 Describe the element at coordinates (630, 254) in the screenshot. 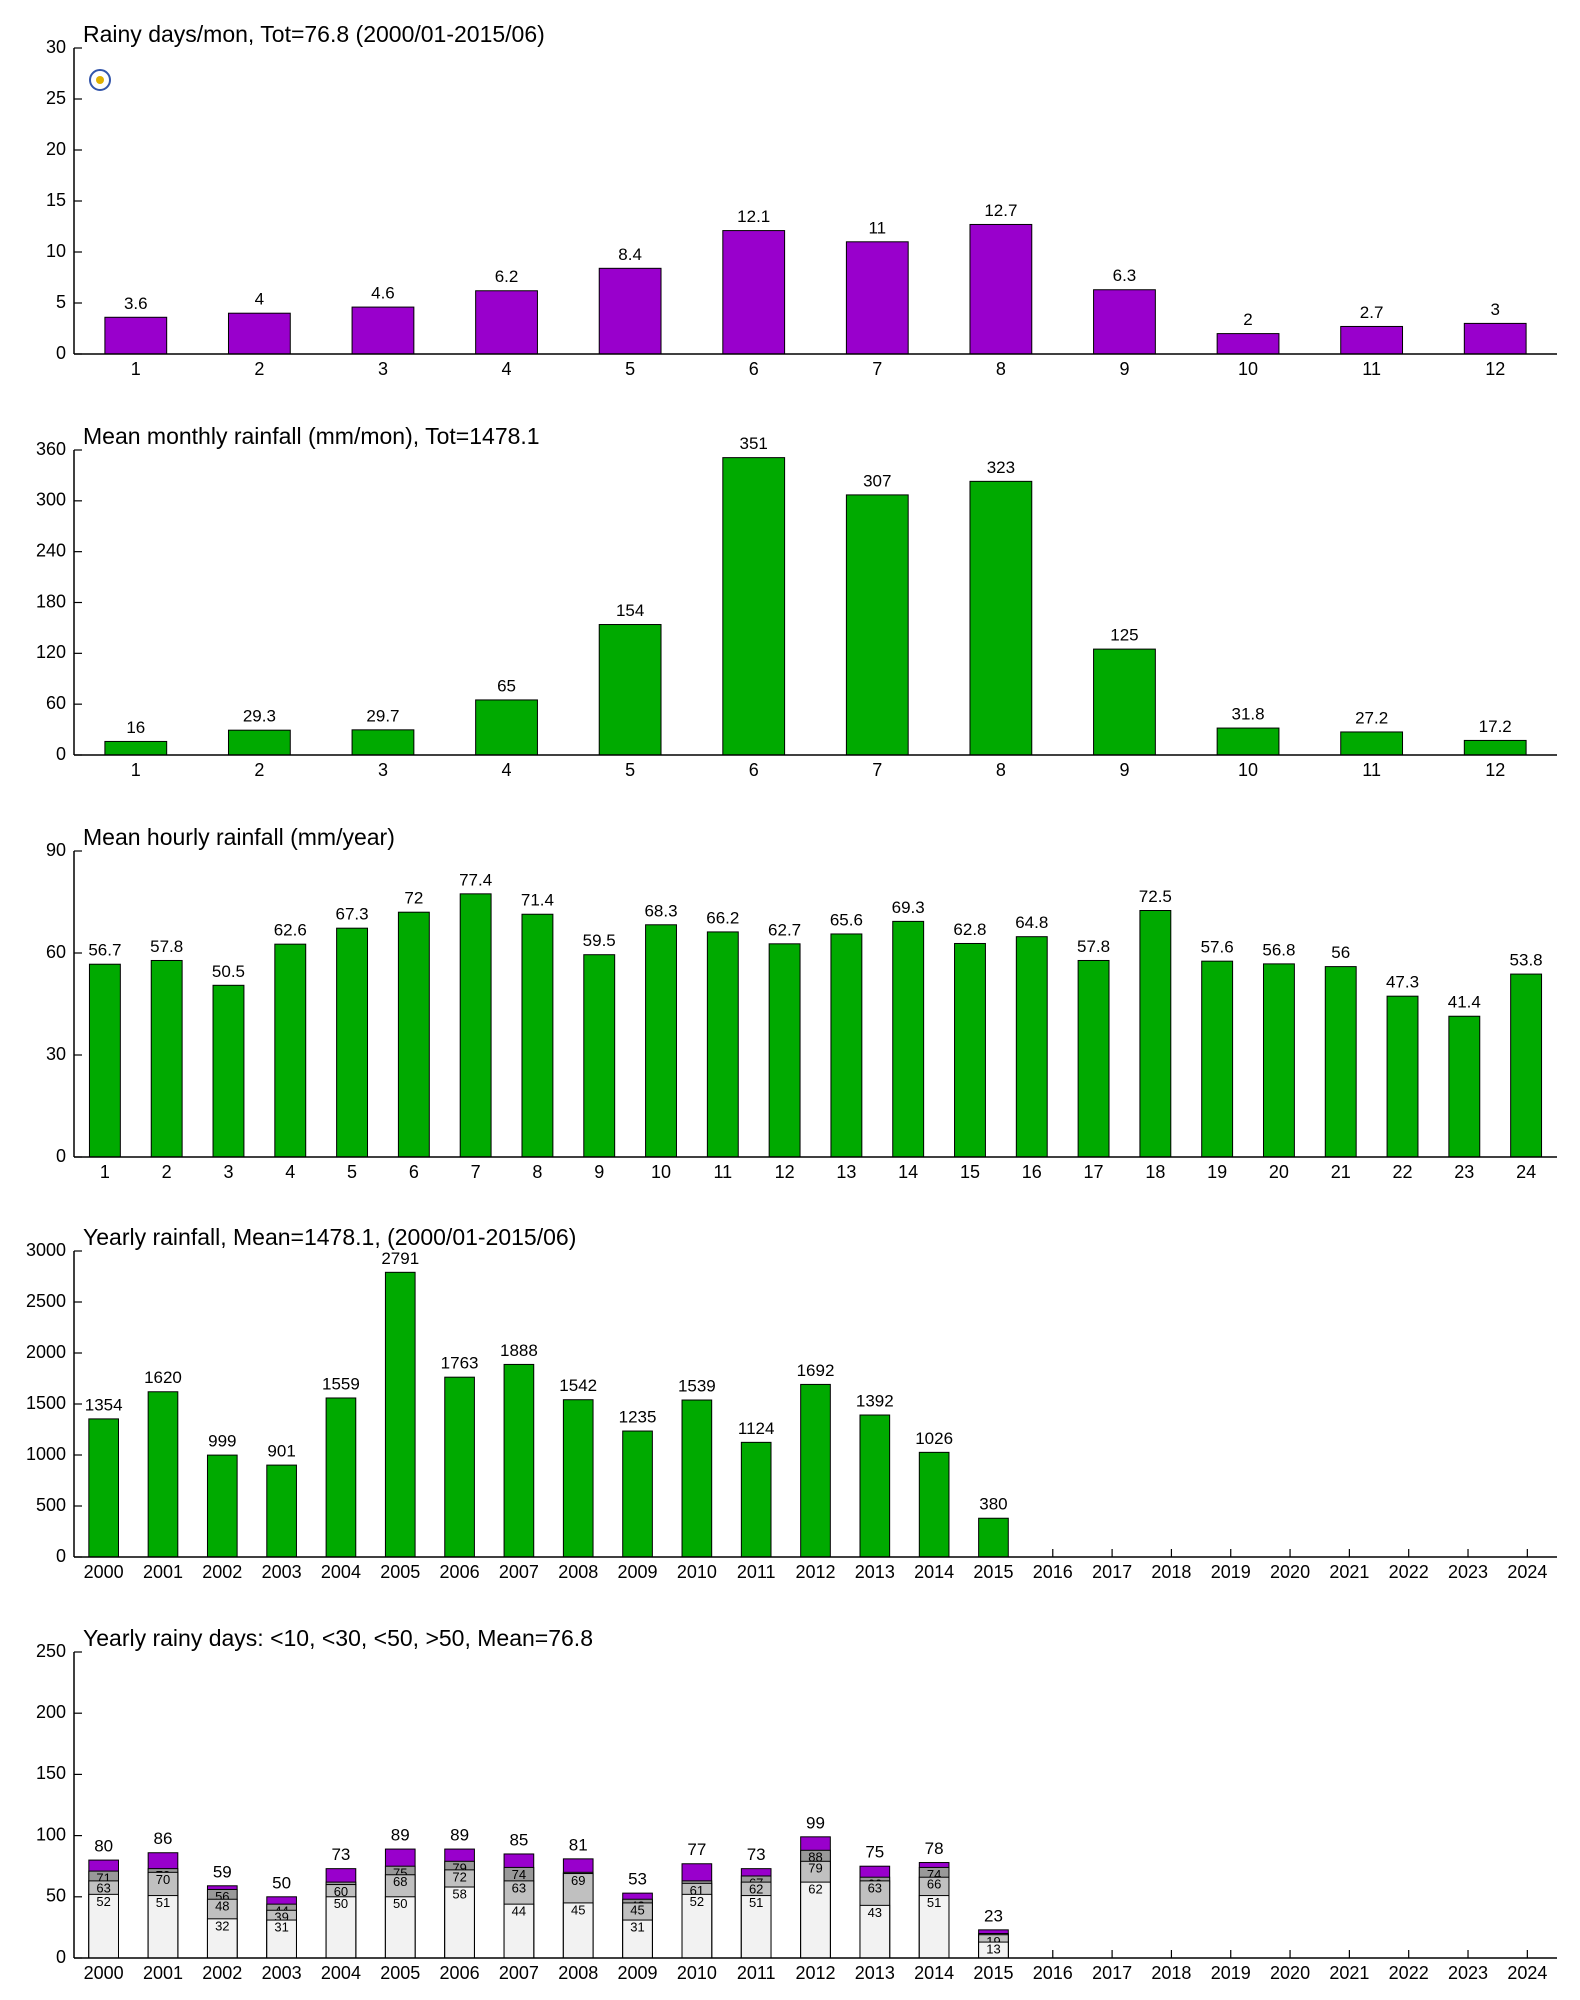

I see `data-label: 8.4` at that location.